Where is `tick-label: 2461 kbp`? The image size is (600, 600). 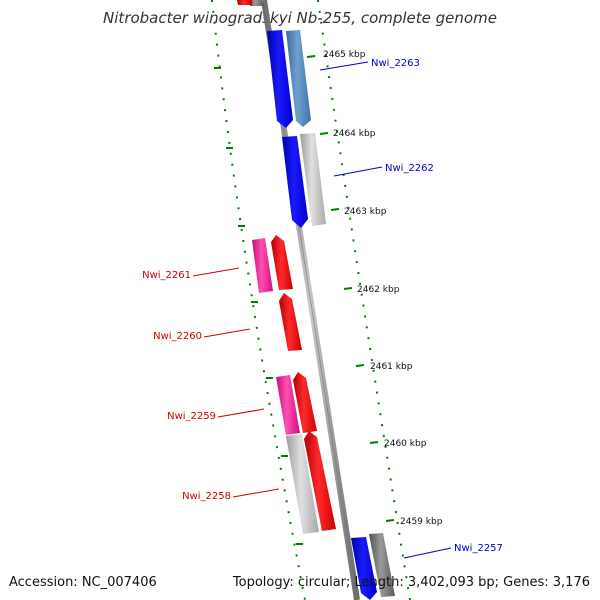
tick-label: 2461 kbp is located at coordinates (391, 367).